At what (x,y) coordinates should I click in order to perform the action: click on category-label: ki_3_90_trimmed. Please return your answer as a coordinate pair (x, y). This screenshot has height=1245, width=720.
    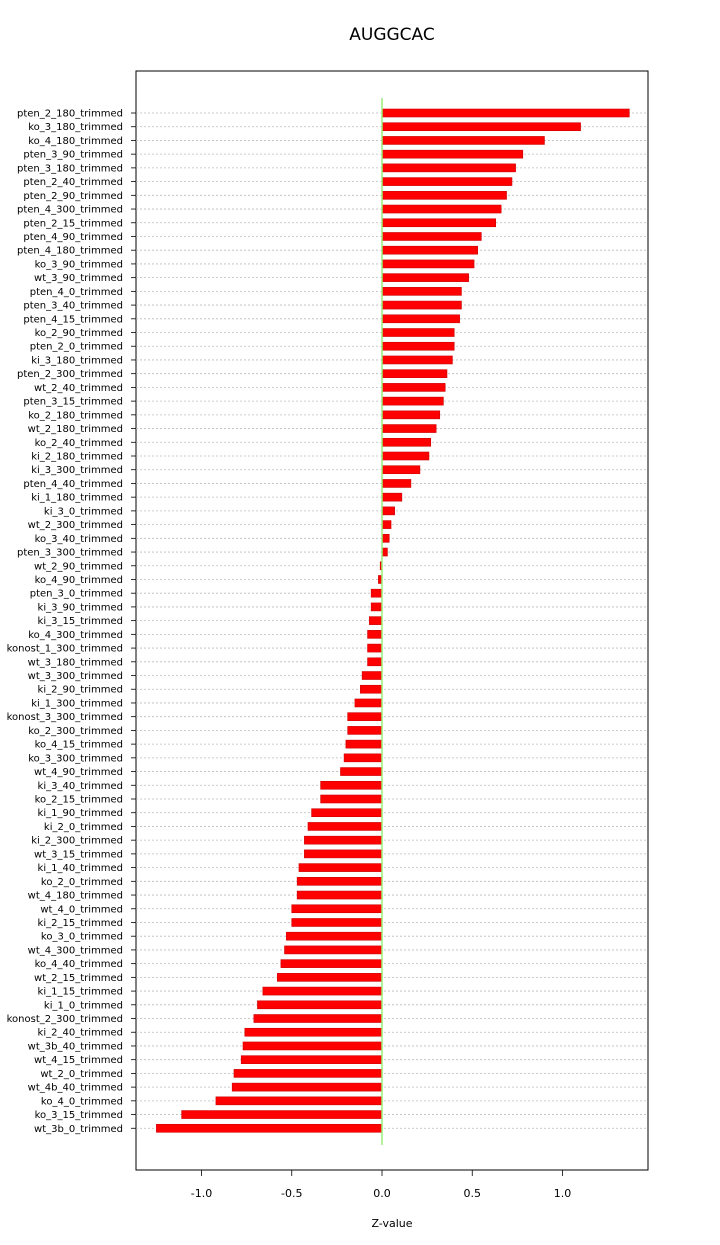
    Looking at the image, I should click on (80, 607).